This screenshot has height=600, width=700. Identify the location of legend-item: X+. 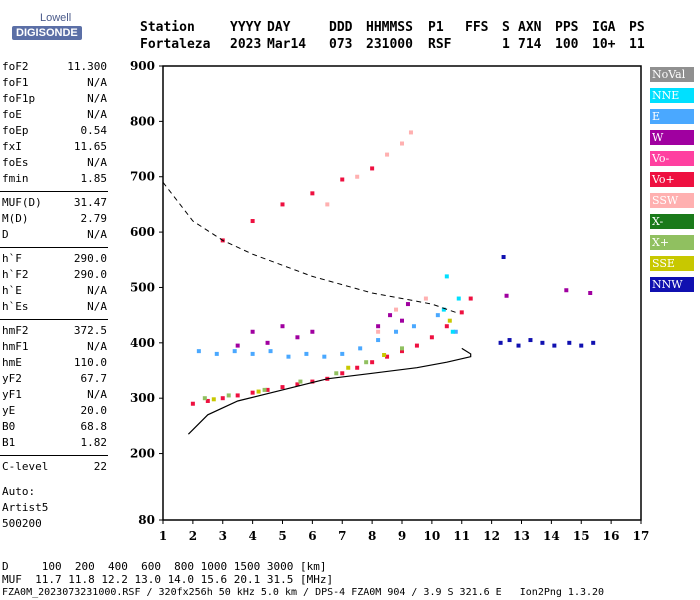
(672, 242).